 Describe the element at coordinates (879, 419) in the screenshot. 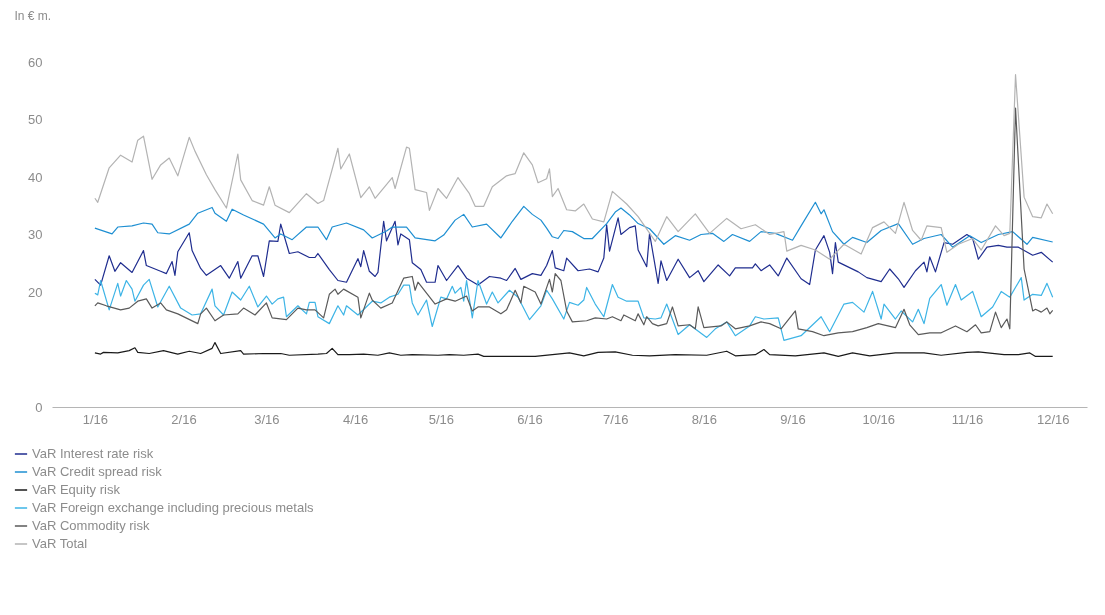

I see `x-tick-label: 10/16` at that location.